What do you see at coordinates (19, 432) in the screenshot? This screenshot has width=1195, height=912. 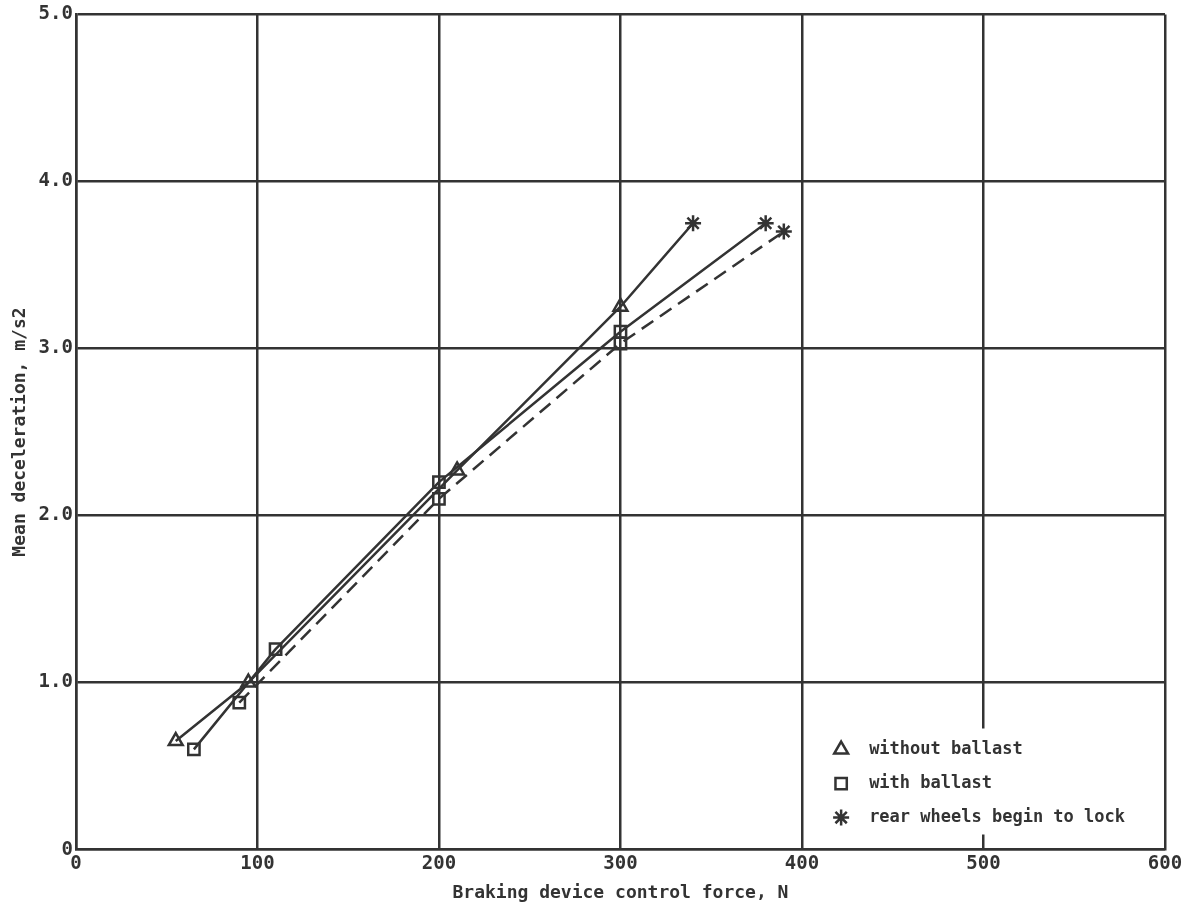 I see `y-axis-title: Mean deceleration, m/s2` at bounding box center [19, 432].